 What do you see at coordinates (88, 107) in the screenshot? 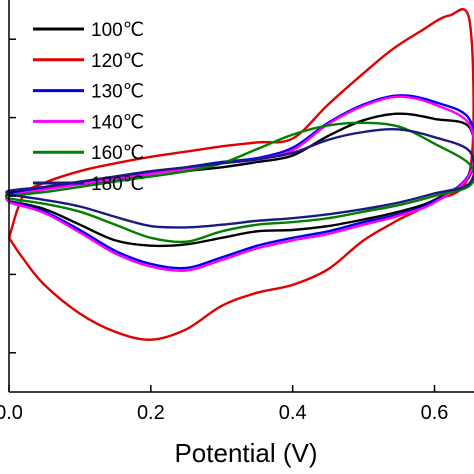
I see `legend: 100℃ 120℃ 130℃ 140℃ 160℃ 180℃` at bounding box center [88, 107].